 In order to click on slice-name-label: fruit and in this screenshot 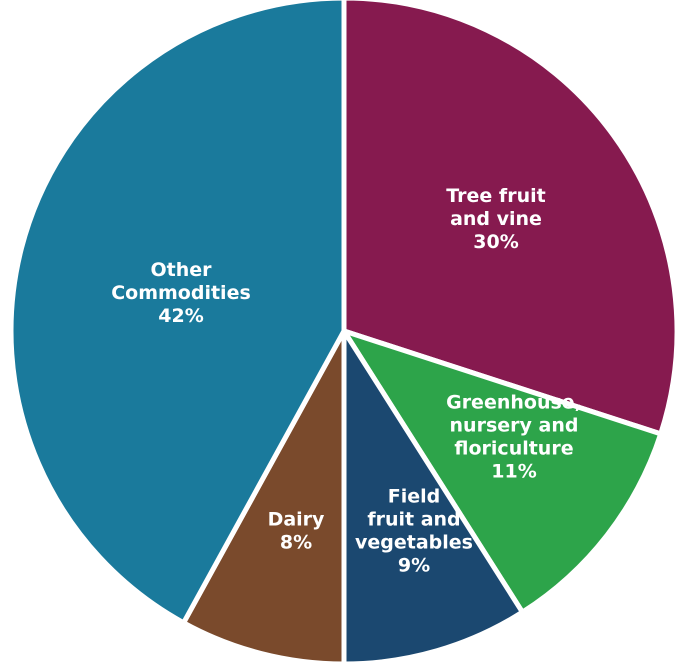, I will do `click(413, 520)`.